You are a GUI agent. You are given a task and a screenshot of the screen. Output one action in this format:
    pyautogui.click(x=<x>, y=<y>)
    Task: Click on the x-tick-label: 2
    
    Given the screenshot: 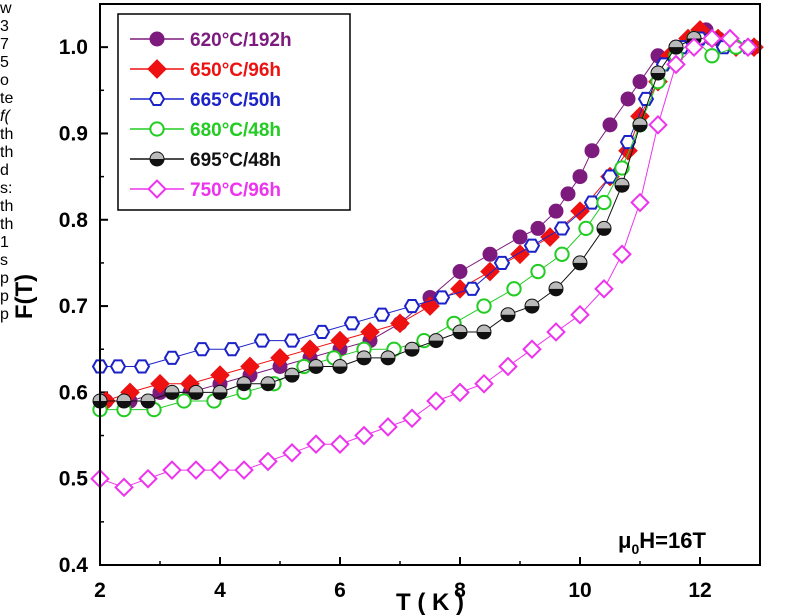 What is the action you would take?
    pyautogui.click(x=100, y=590)
    